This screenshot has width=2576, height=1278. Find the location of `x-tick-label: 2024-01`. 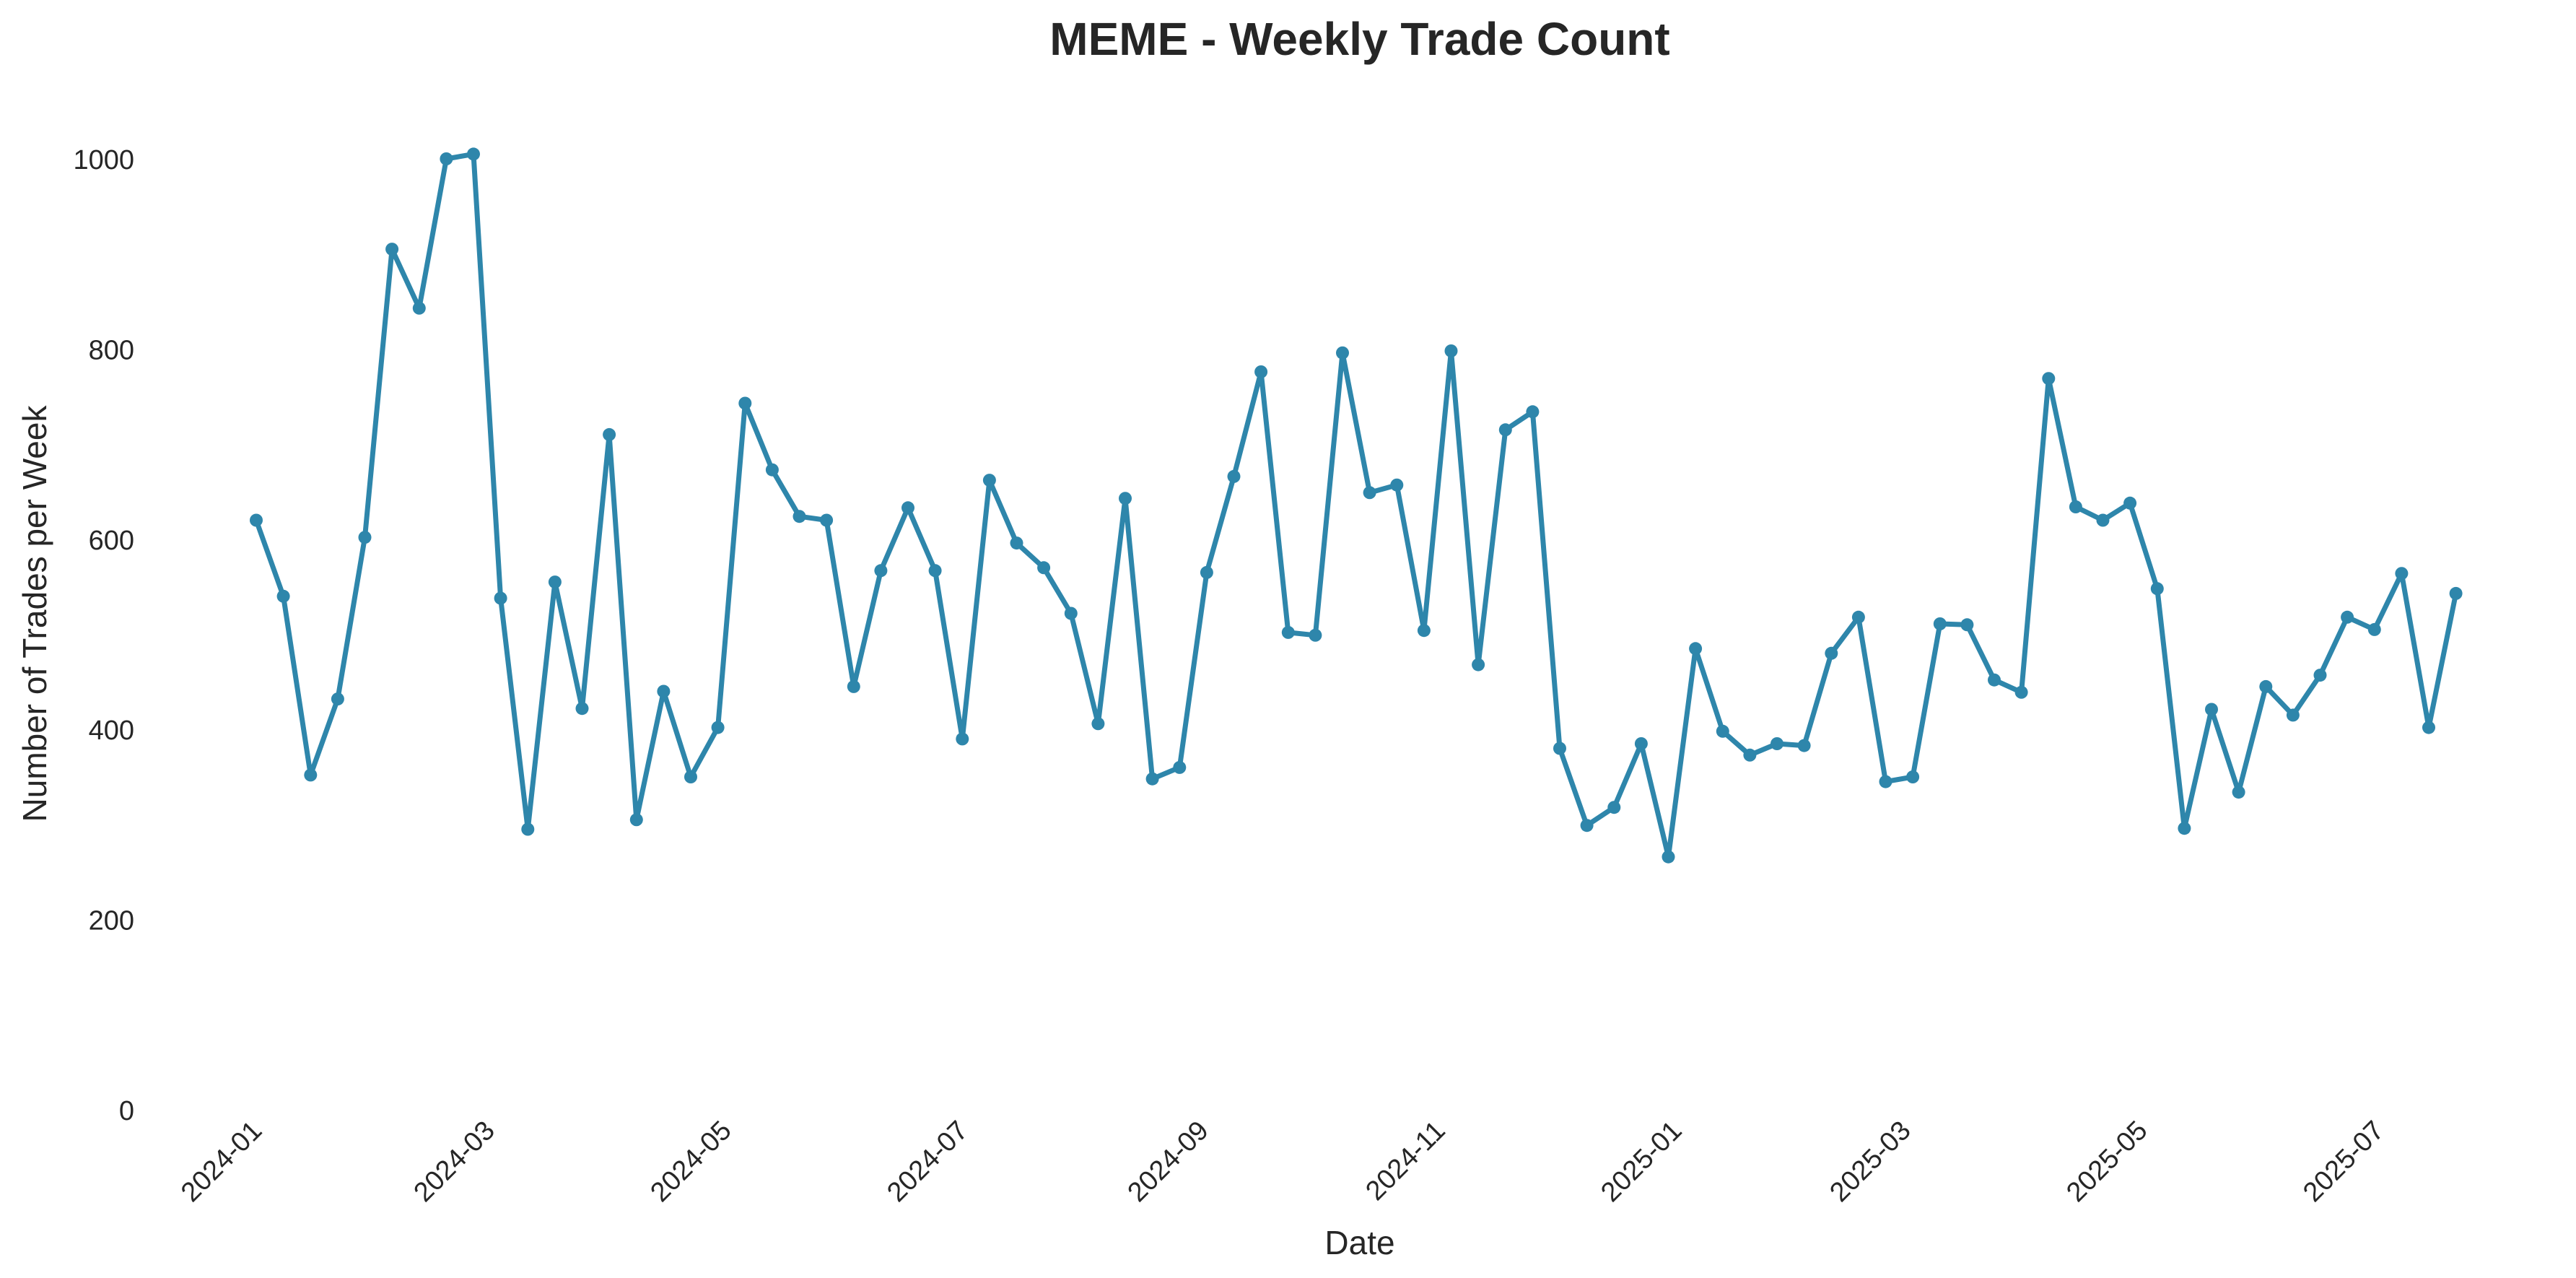

x-tick-label: 2024-01 is located at coordinates (221, 1162).